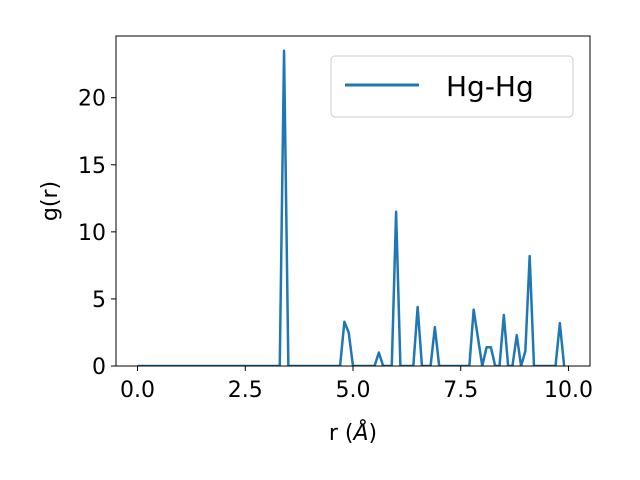  I want to click on y-tick-label: 0, so click(99, 367).